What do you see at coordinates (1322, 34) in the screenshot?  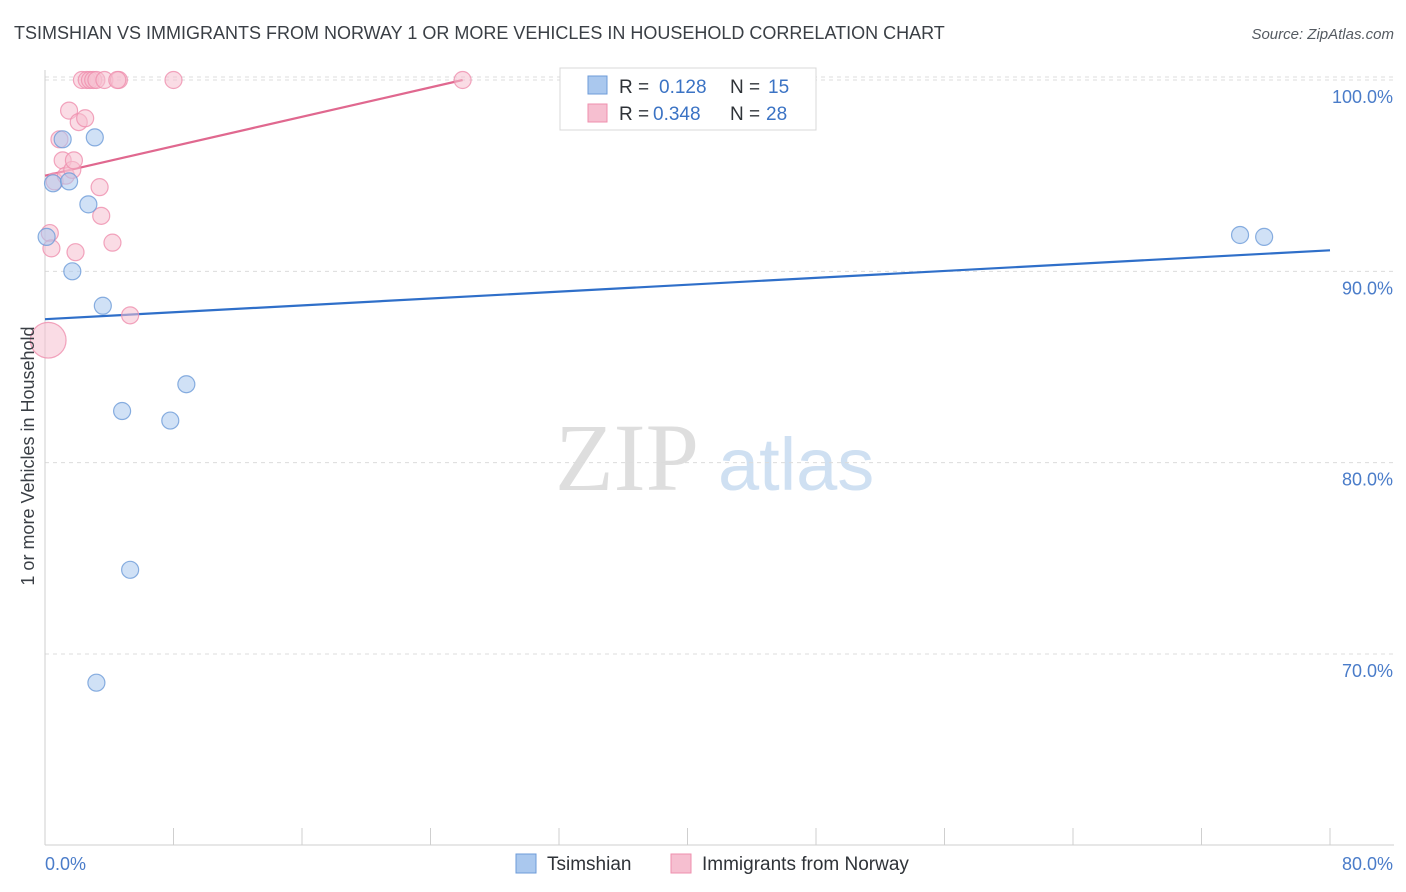 I see `source-label: Source: ZipAtlas.com` at bounding box center [1322, 34].